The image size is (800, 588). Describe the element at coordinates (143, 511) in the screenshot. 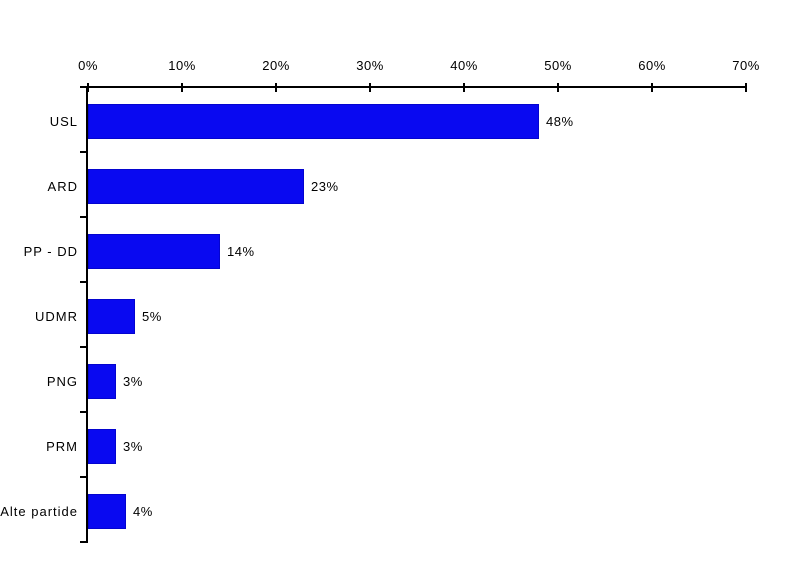

I see `value-label: 4%` at that location.